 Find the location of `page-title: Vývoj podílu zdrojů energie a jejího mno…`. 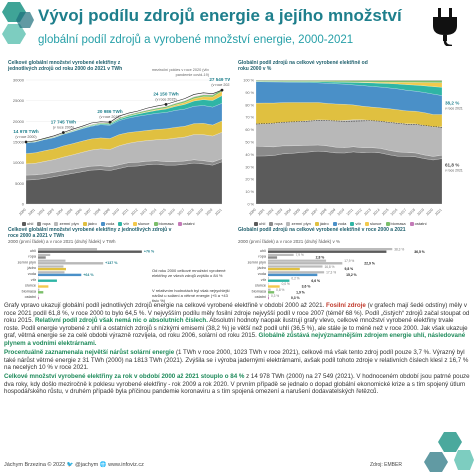

page-title: Vývoj podílu zdrojů energie a jejího mno… is located at coordinates (220, 15).